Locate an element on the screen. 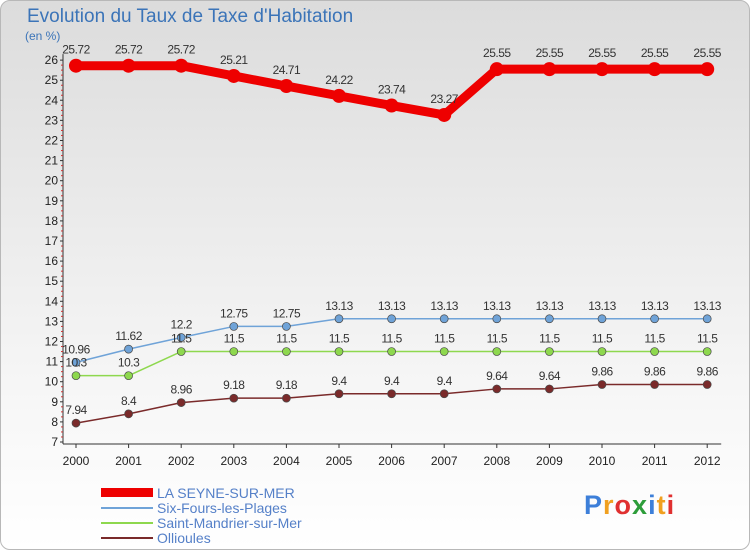 The width and height of the screenshot is (750, 550). x-tick-label: 2004 is located at coordinates (286, 461).